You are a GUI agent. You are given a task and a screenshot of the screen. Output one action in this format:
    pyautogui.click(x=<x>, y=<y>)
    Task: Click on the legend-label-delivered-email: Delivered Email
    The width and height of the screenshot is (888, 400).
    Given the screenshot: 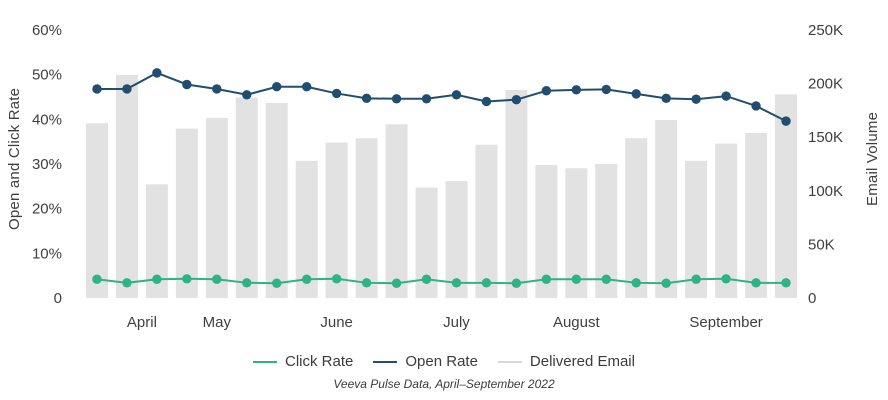 What is the action you would take?
    pyautogui.click(x=582, y=361)
    